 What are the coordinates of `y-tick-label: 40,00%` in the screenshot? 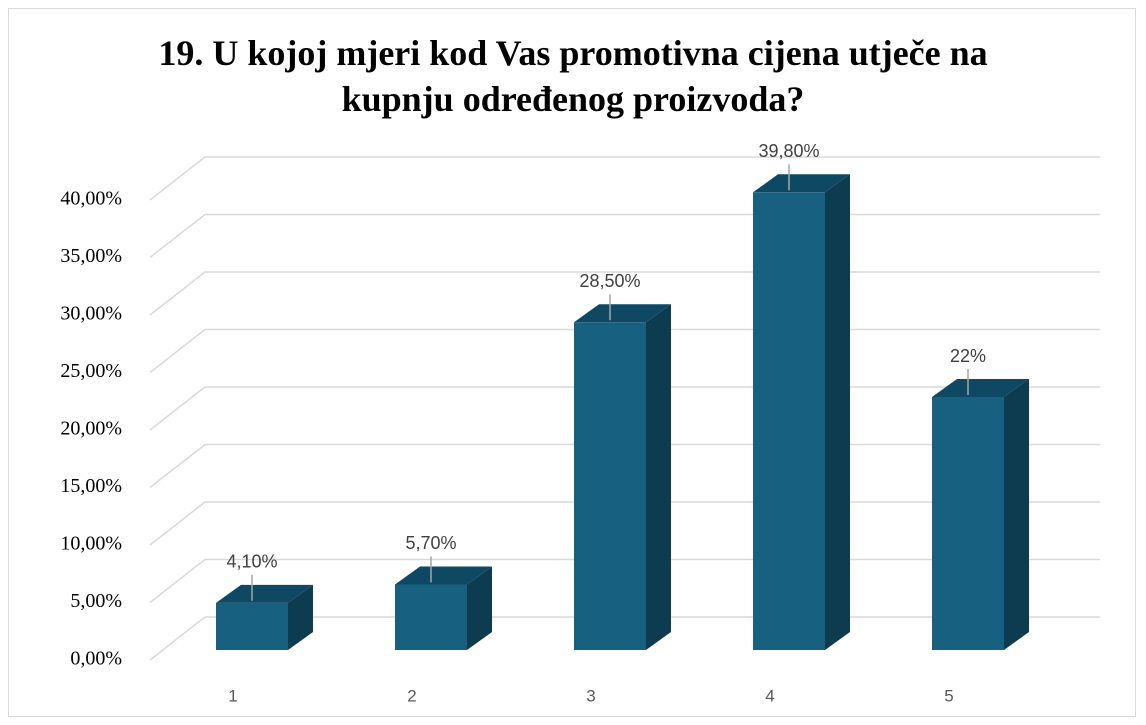 It's located at (91, 199).